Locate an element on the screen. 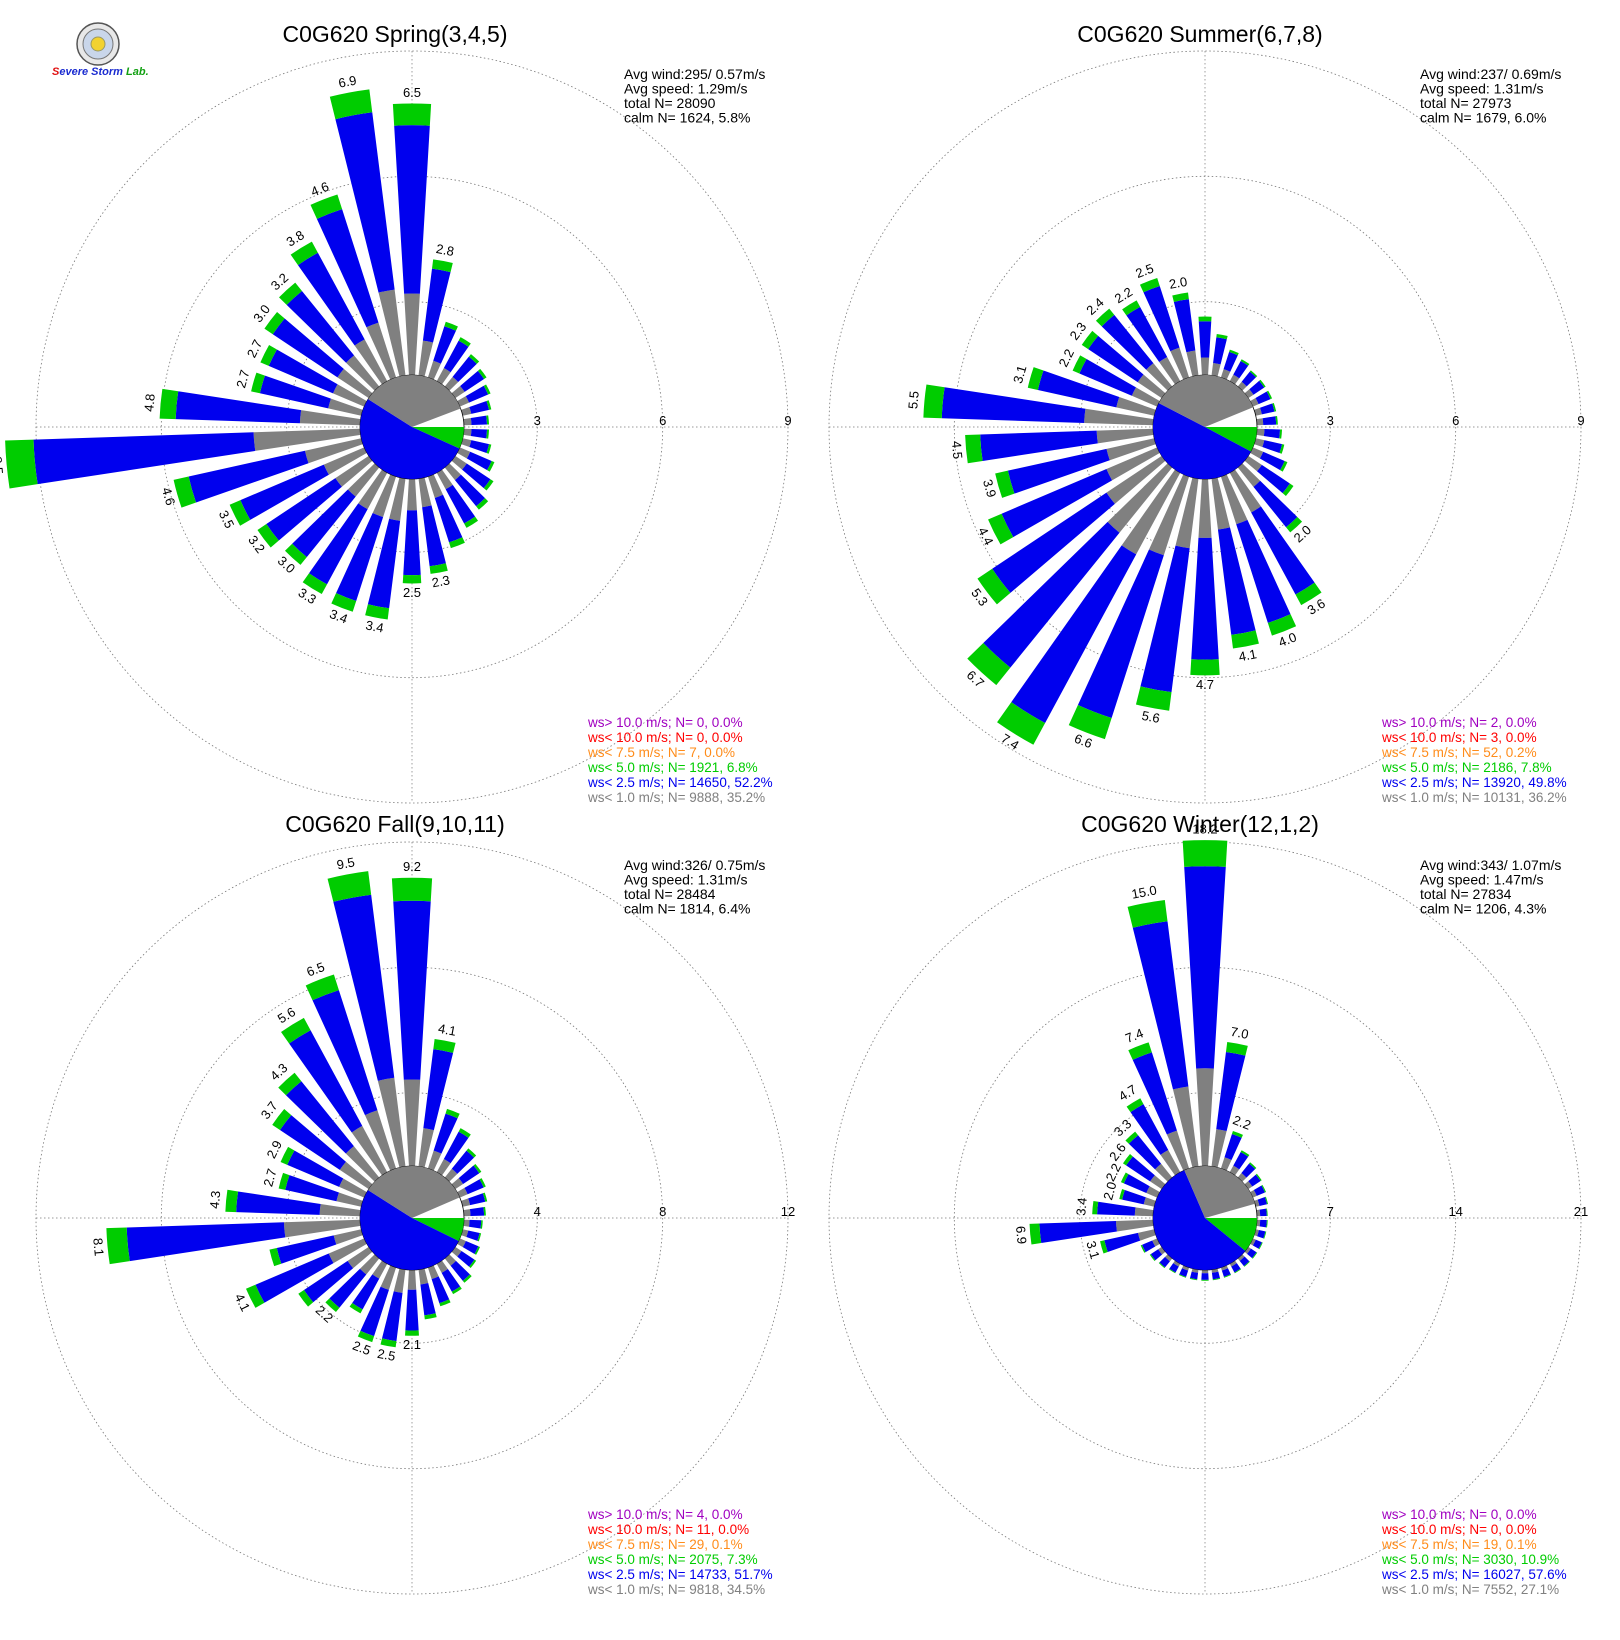  sector-value-label: 8.5 is located at coordinates (3, 465).